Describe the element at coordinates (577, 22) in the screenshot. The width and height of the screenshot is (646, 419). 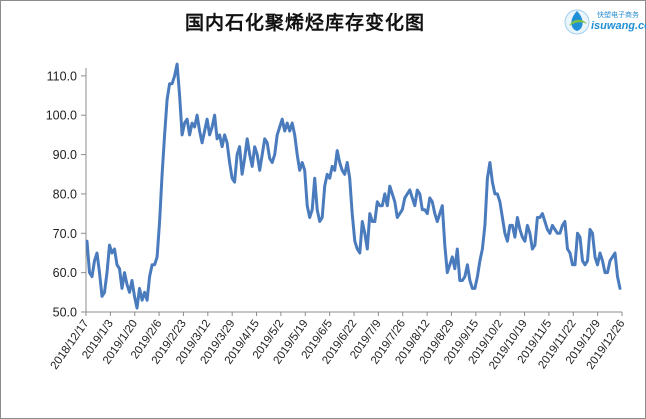
I see `droplet-swirl-icon` at that location.